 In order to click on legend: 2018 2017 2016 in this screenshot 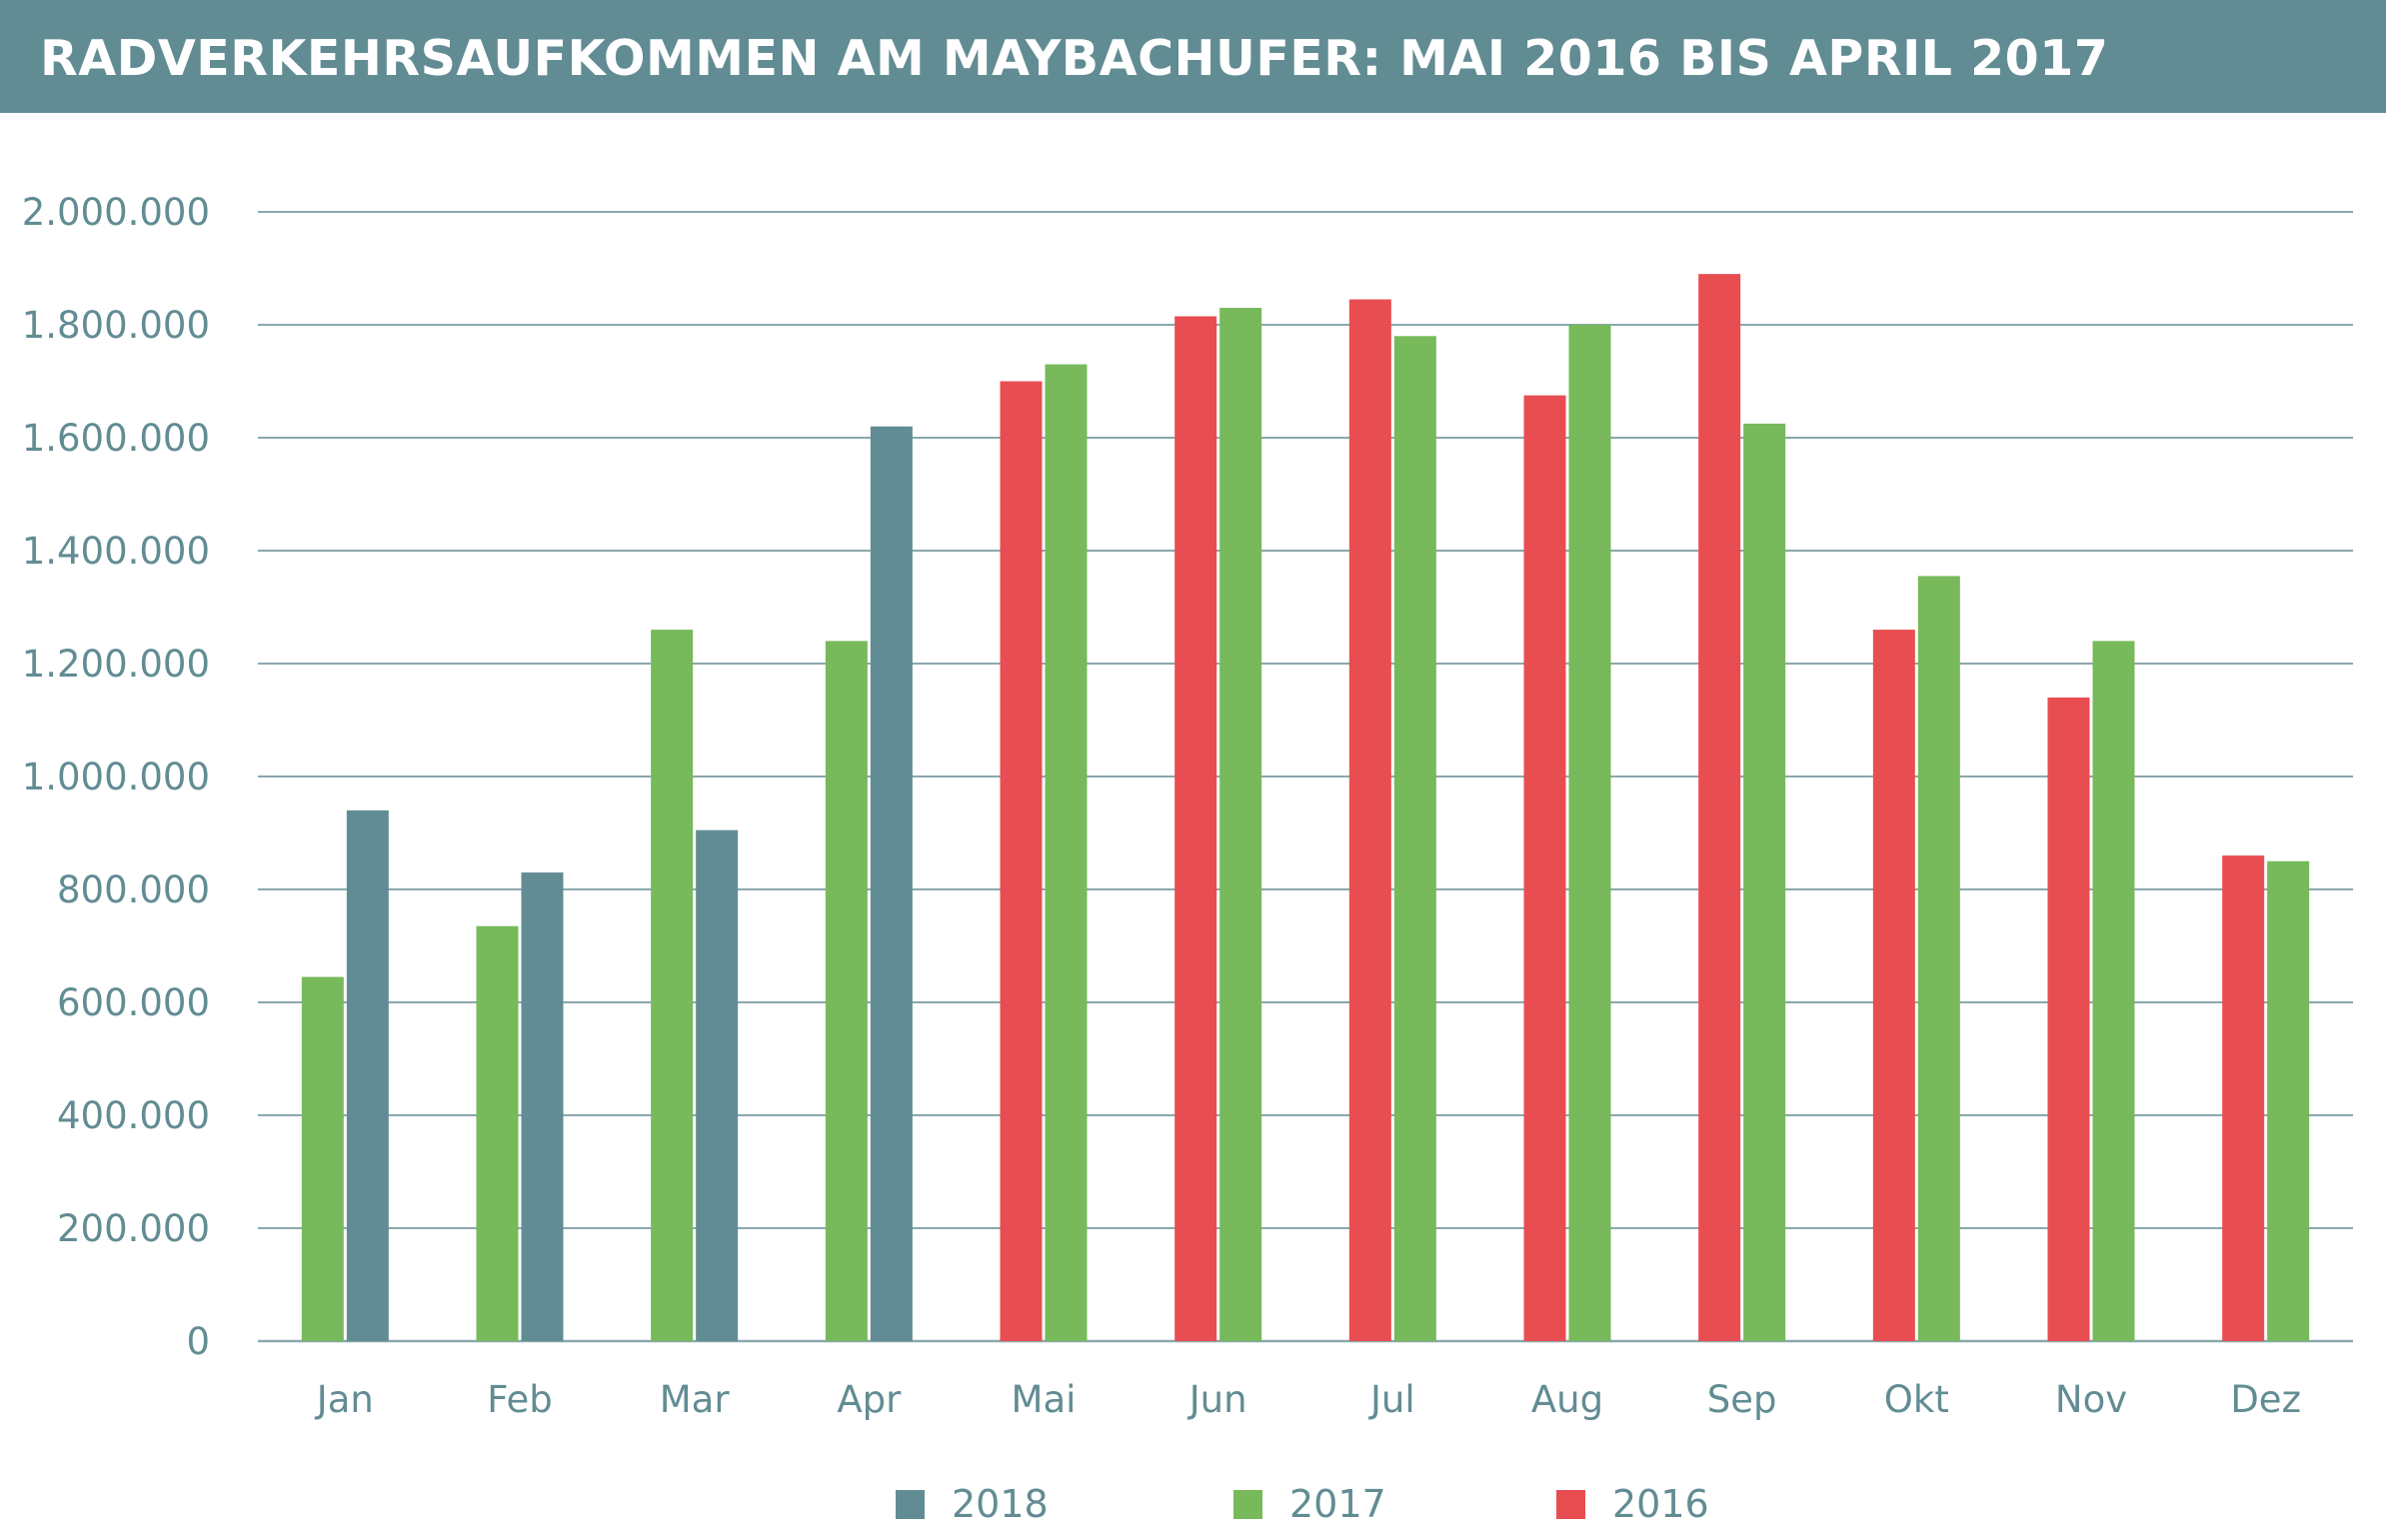, I will do `click(1303, 1504)`.